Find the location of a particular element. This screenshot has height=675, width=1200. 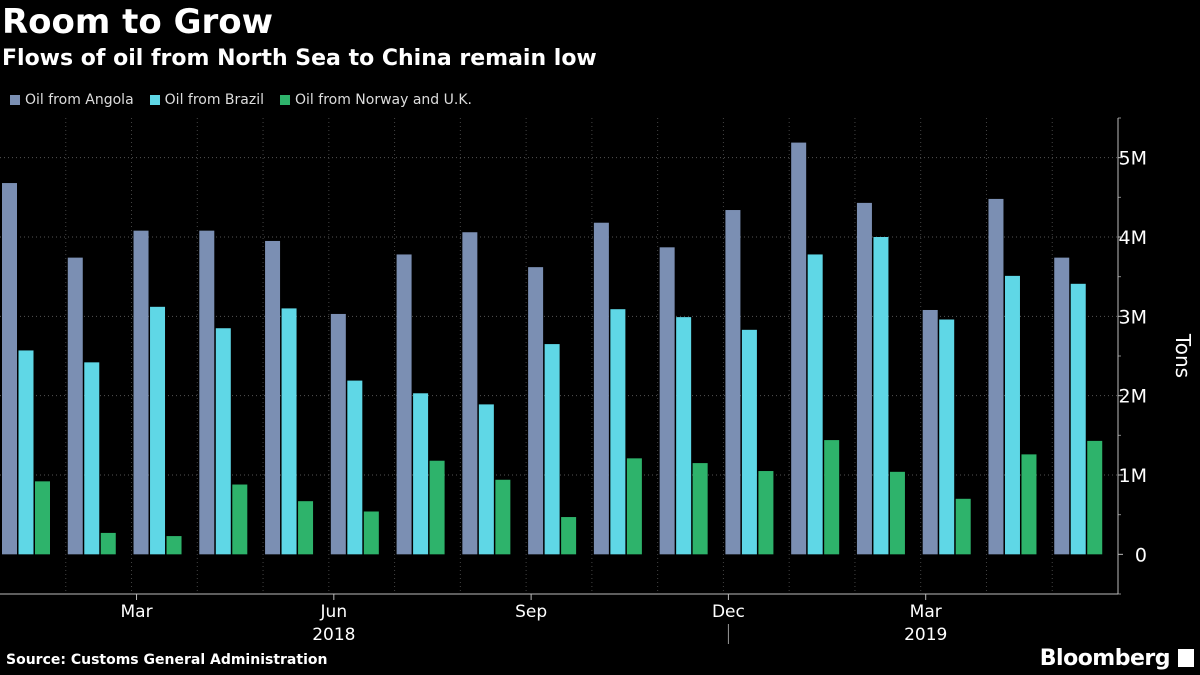

x-year-label: 2018 is located at coordinates (333, 635).